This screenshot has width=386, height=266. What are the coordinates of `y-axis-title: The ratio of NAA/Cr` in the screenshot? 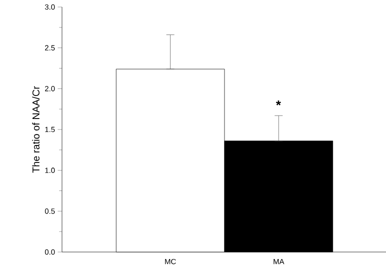 It's located at (36, 129).